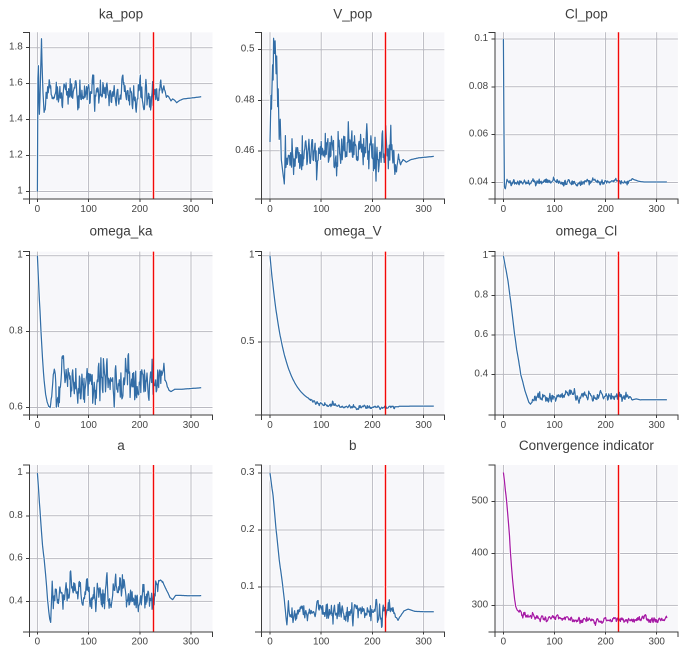 This screenshot has height=663, width=691. Describe the element at coordinates (245, 150) in the screenshot. I see `svg-text: 0.46` at that location.